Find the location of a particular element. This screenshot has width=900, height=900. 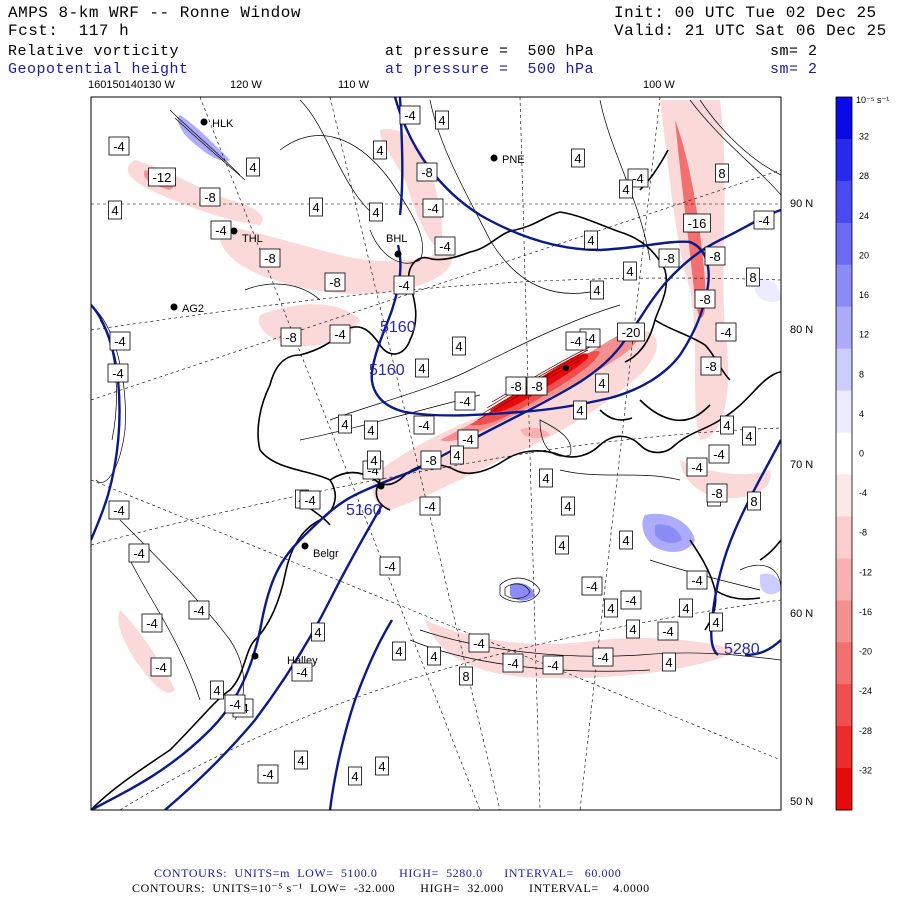

station-ag2-marker is located at coordinates (174, 307).